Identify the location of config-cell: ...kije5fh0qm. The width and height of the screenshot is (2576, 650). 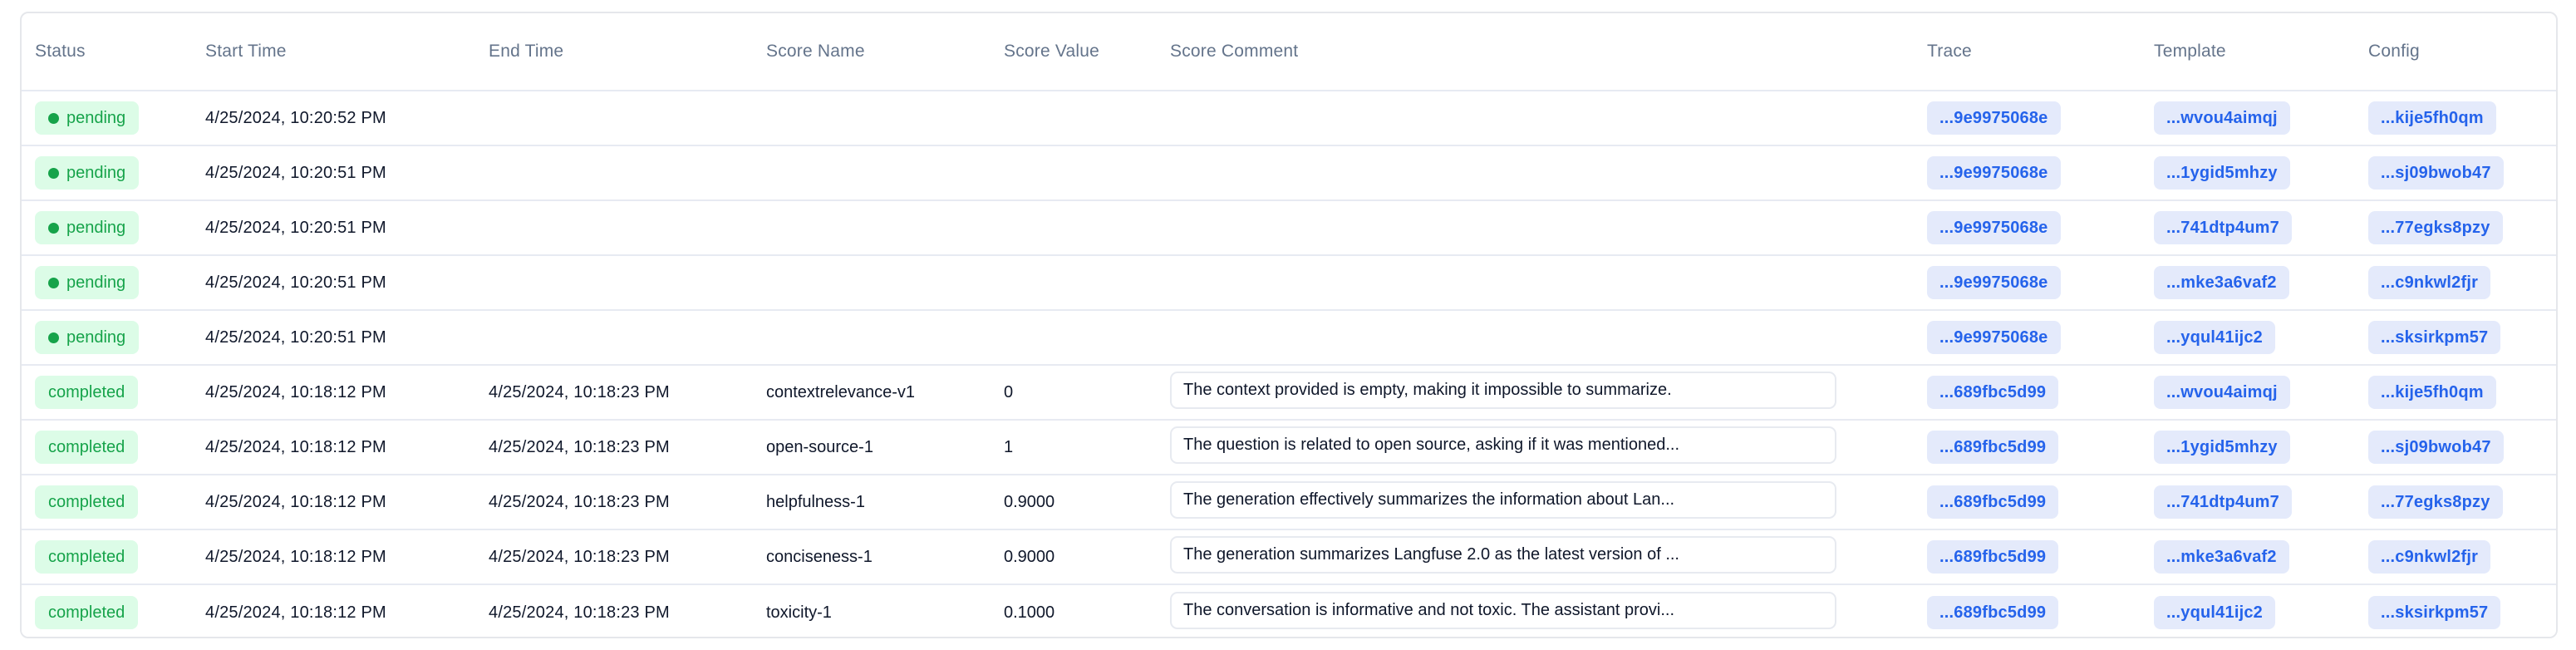
(2462, 118).